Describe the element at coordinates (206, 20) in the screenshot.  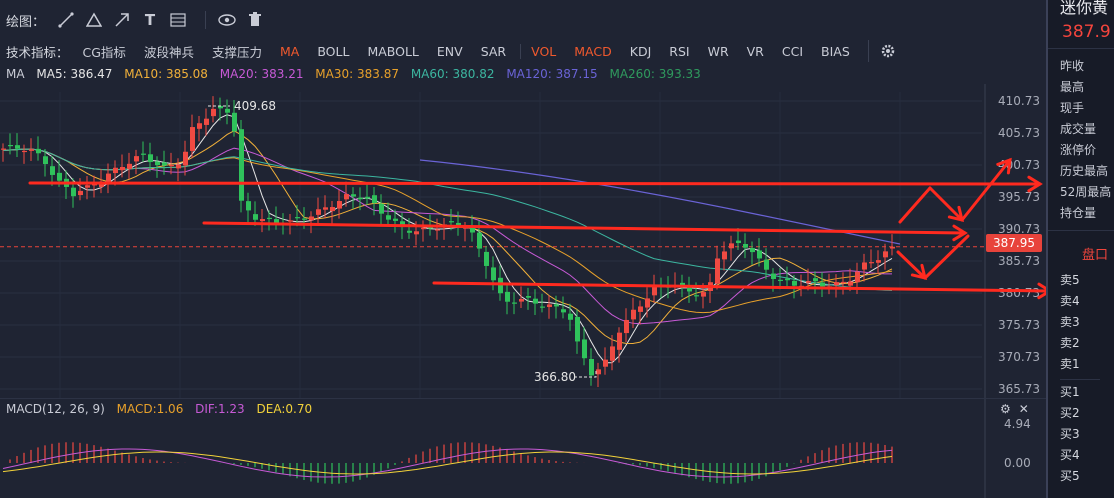
I see `toolbar-divider` at that location.